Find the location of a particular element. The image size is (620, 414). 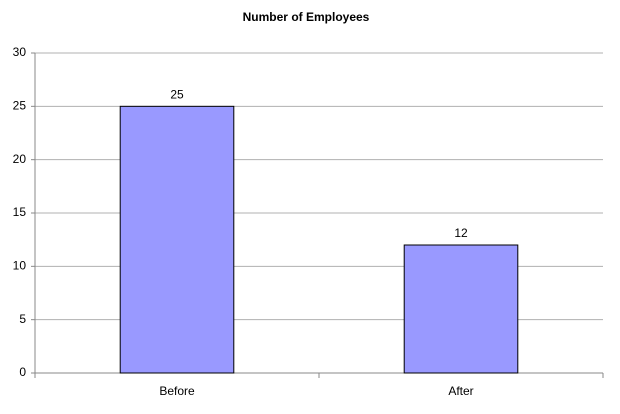

y-tick-label: 0 is located at coordinates (22, 372).